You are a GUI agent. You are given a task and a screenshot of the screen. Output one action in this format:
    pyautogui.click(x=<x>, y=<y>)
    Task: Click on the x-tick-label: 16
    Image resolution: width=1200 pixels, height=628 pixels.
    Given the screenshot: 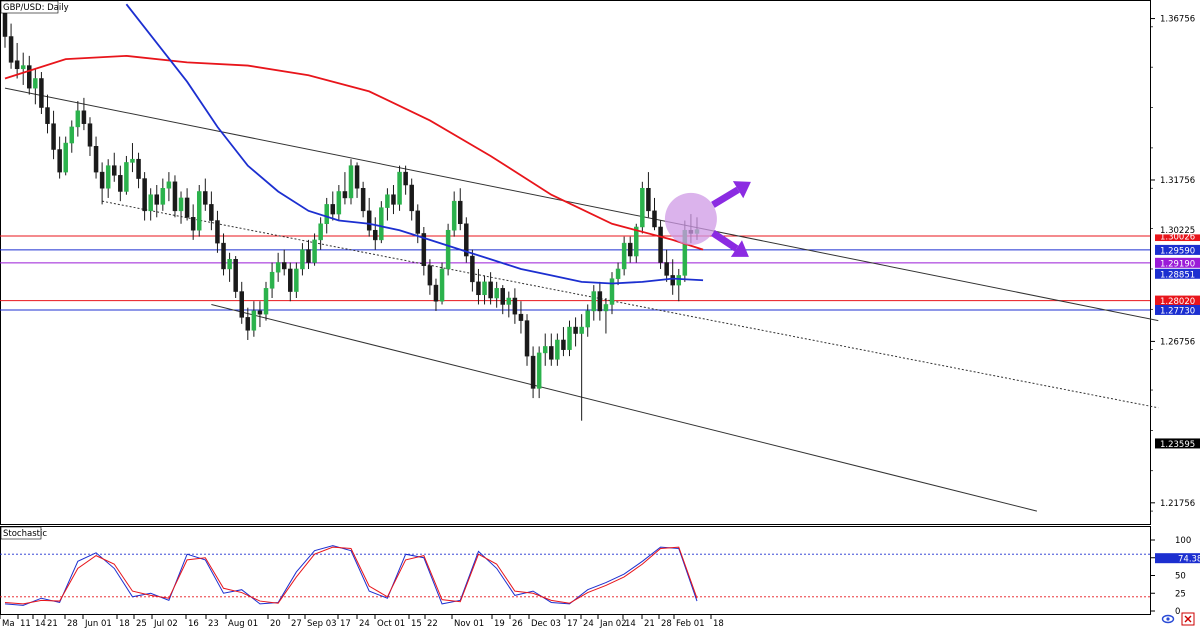 What is the action you would take?
    pyautogui.click(x=193, y=623)
    